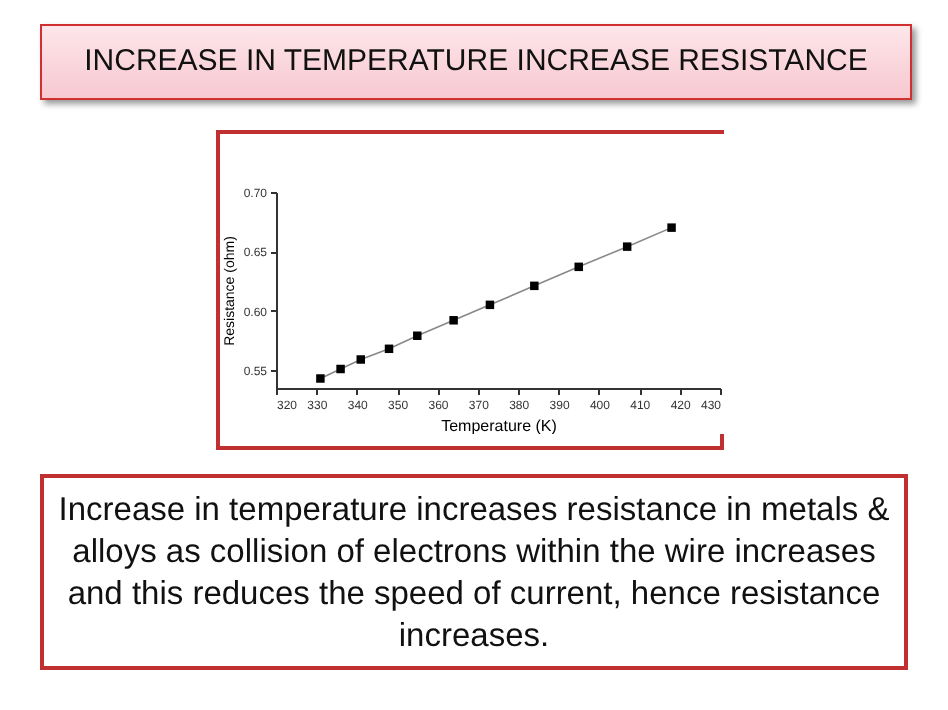  Describe the element at coordinates (499, 426) in the screenshot. I see `x-axis-title: Temperature (K)` at that location.